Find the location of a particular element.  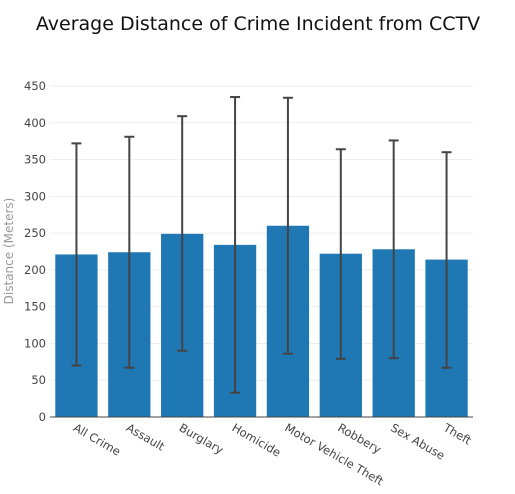

x-tick-label: Assault is located at coordinates (146, 436).